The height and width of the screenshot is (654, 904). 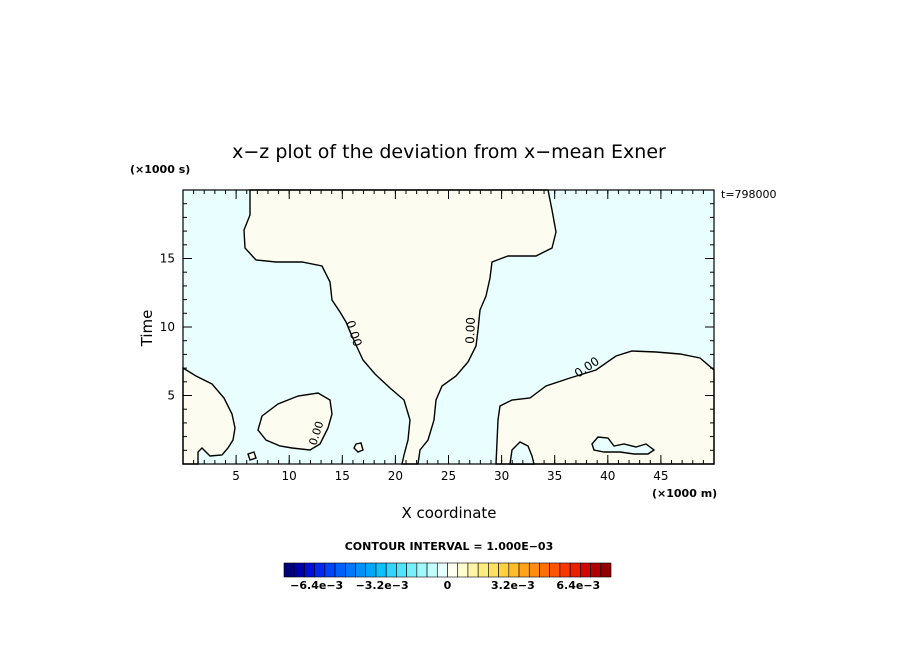 What do you see at coordinates (578, 585) in the screenshot?
I see `colorbar-tick-label: 6.4e−3` at bounding box center [578, 585].